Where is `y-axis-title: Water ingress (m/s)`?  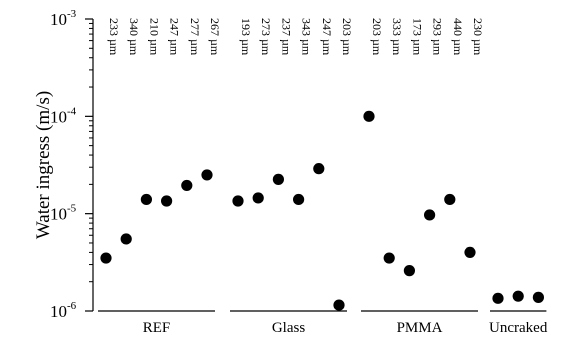
y-axis-title: Water ingress (m/s) is located at coordinates (43, 165).